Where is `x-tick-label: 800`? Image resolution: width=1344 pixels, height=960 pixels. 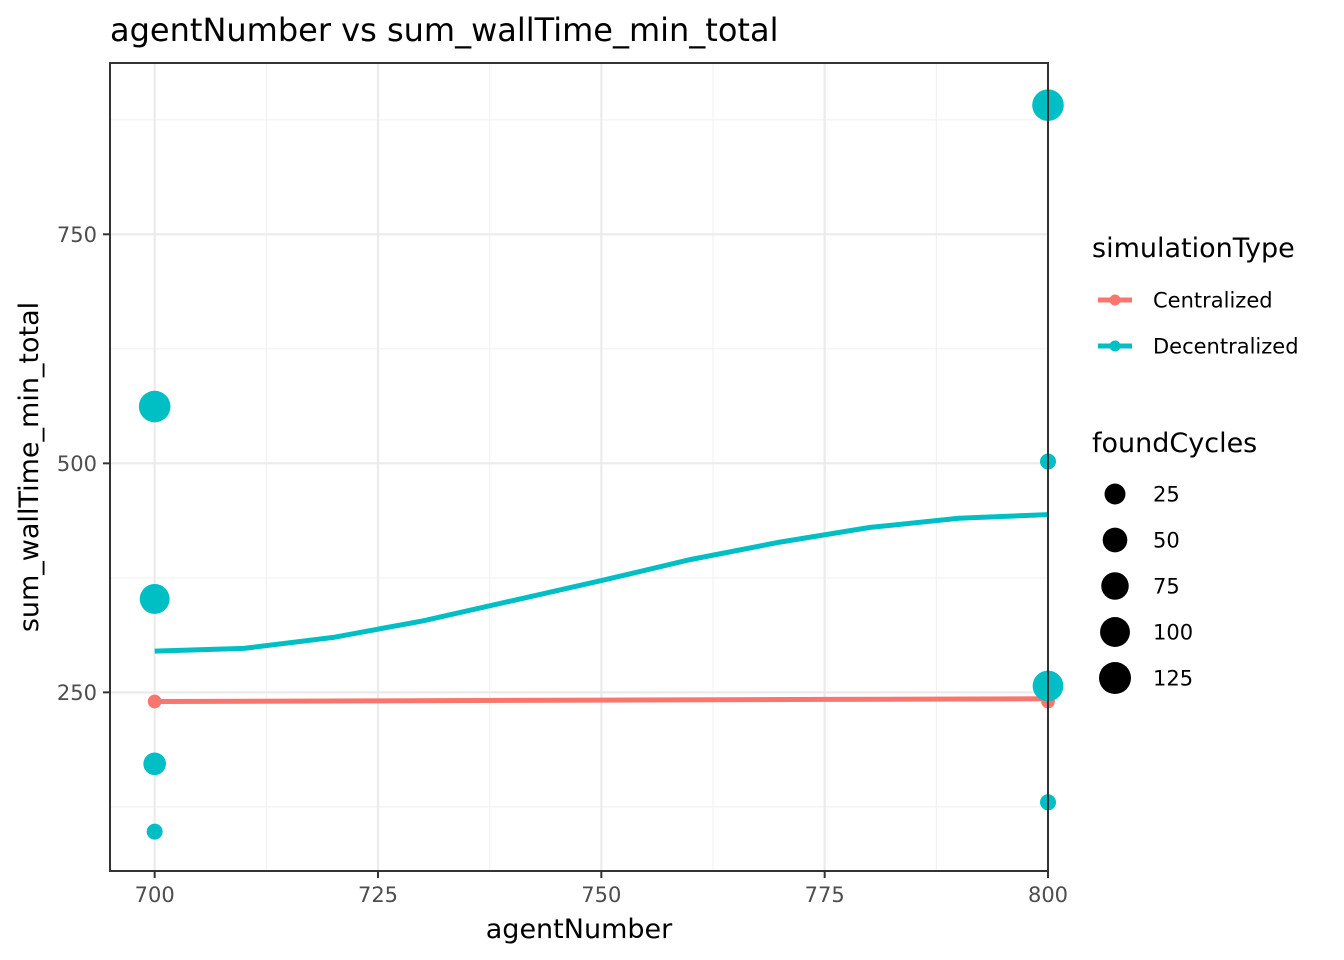 x-tick-label: 800 is located at coordinates (1048, 895).